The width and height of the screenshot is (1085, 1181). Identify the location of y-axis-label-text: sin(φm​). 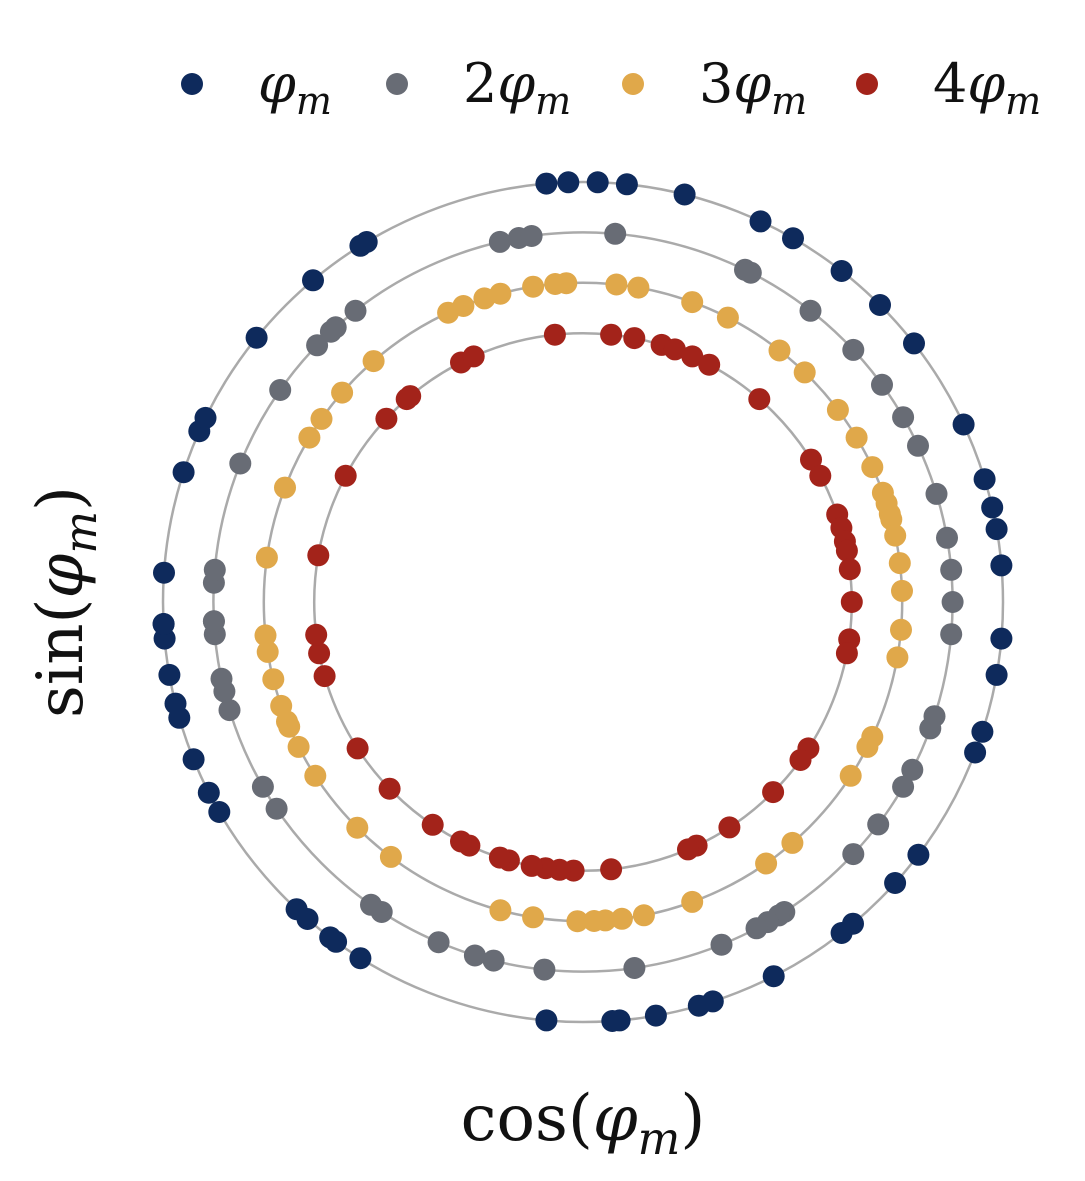
(65, 602).